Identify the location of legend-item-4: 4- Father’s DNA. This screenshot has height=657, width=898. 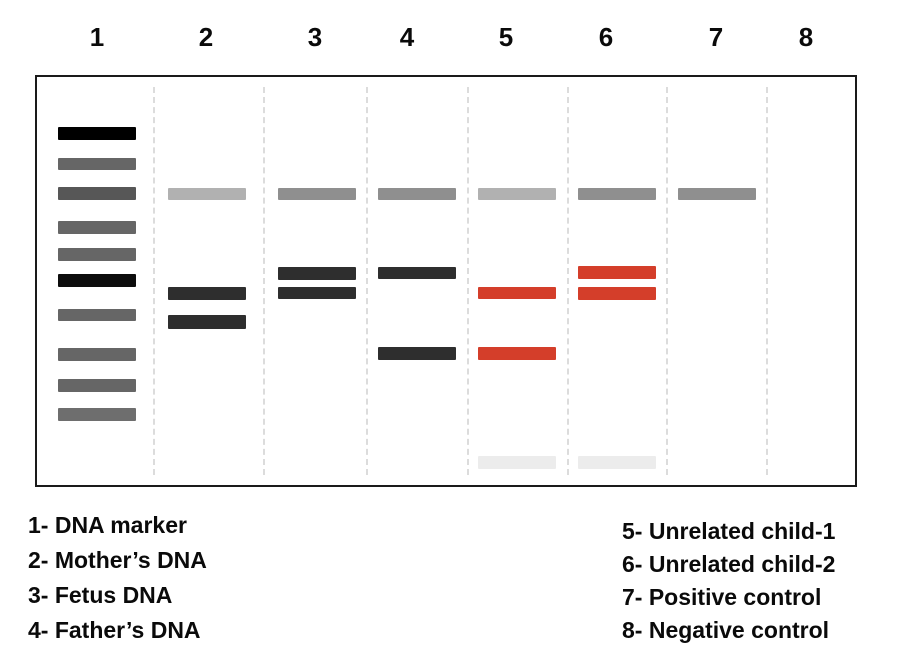
(114, 630).